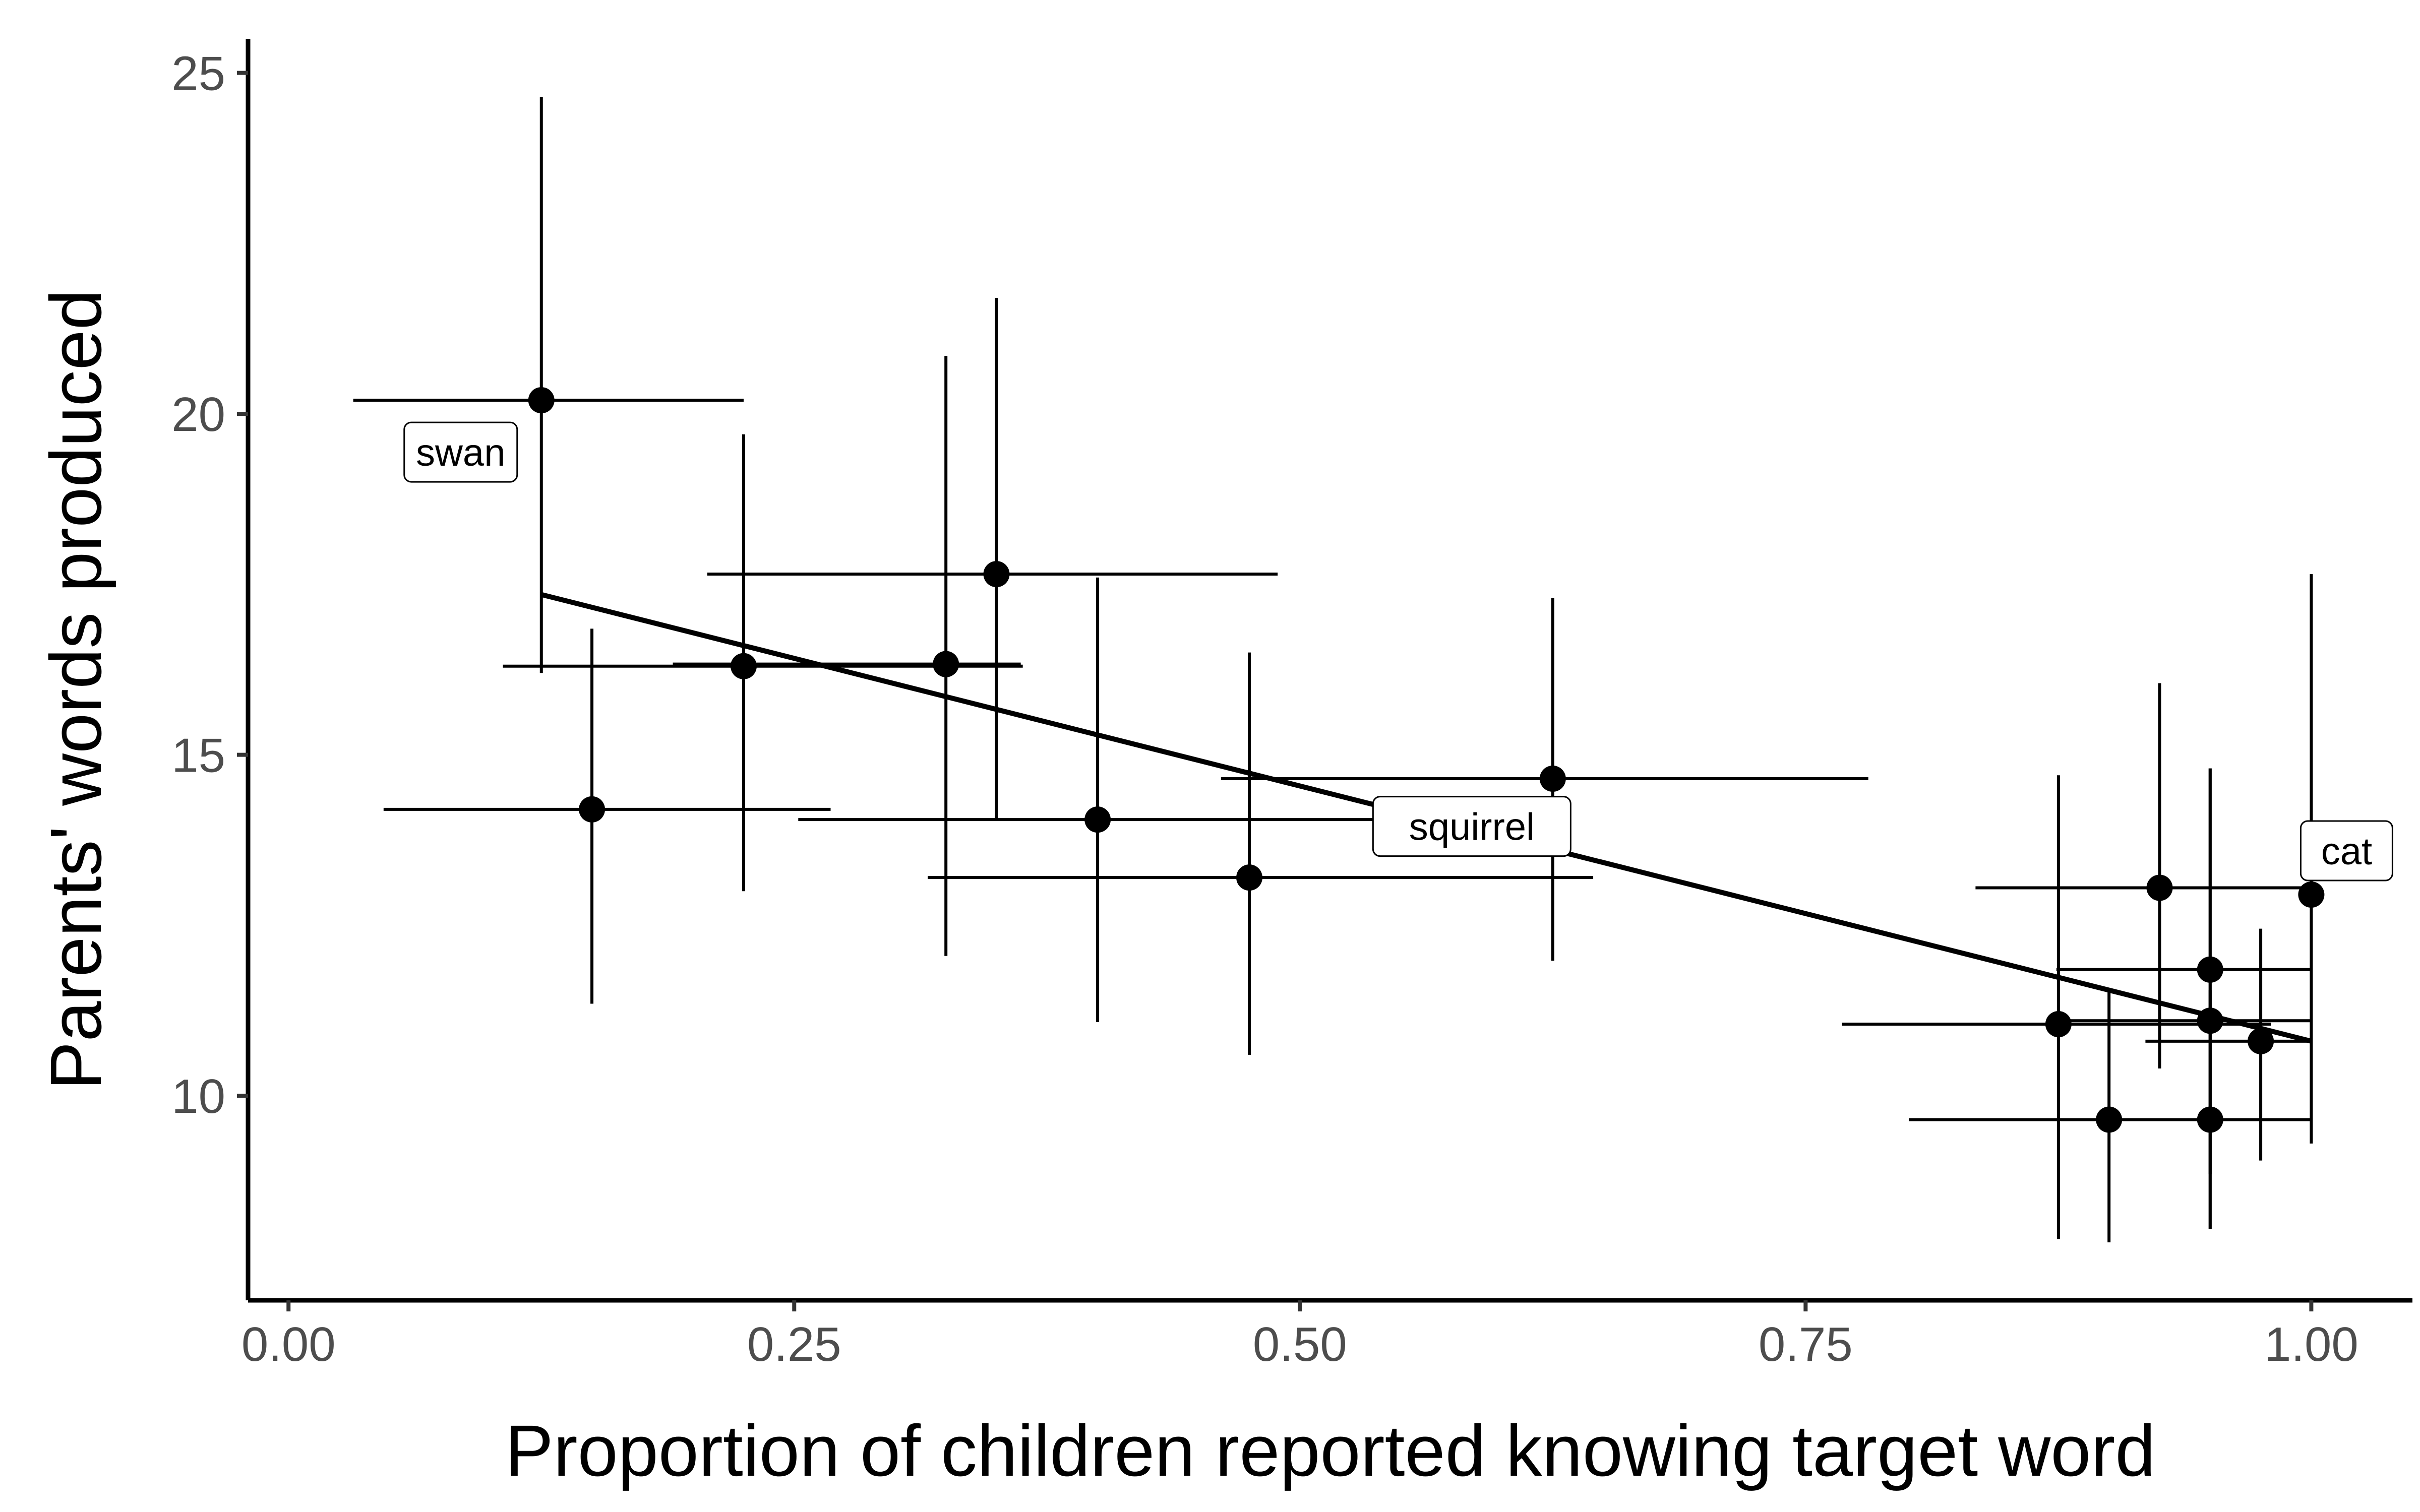 The height and width of the screenshot is (1512, 2420). I want to click on y-axis-title: Parents' words produced, so click(75, 689).